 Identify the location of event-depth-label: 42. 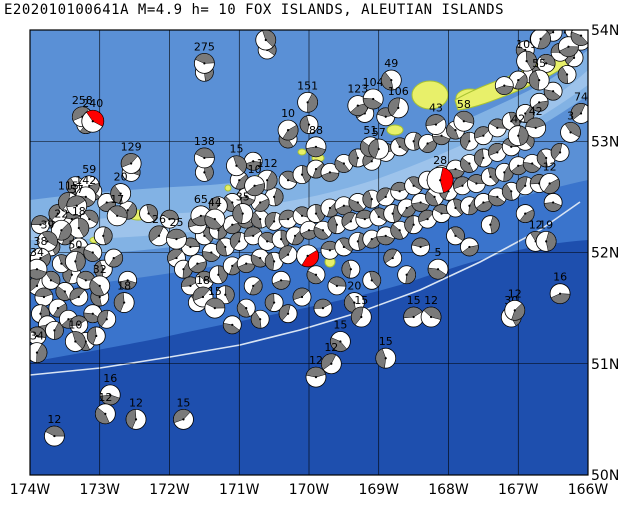
(518, 119).